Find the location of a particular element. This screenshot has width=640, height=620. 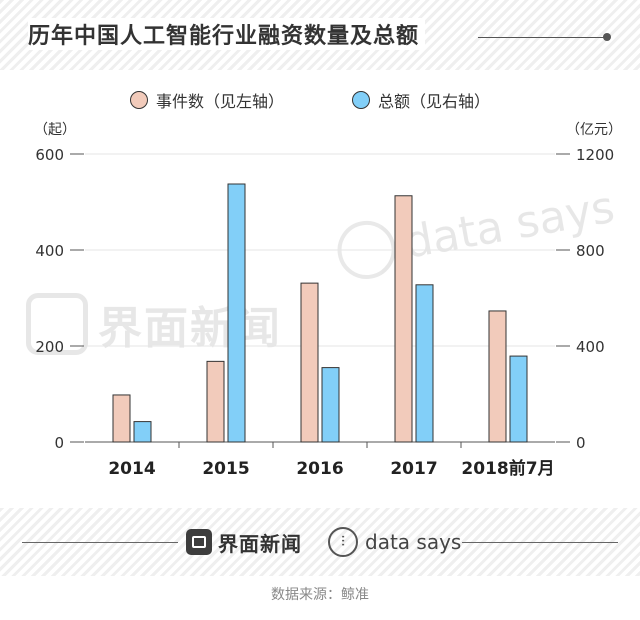

chart-title: 历年中国人工智能行业融资数量及总额 is located at coordinates (227, 34).